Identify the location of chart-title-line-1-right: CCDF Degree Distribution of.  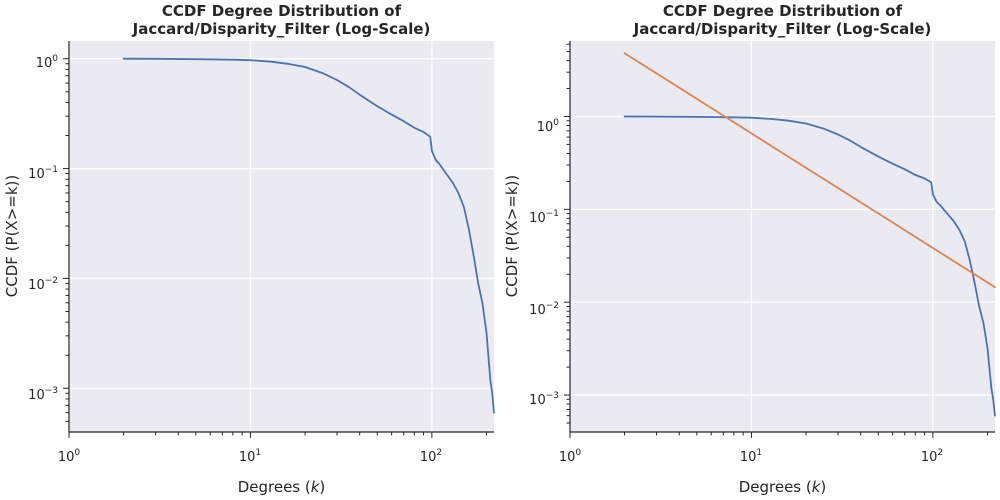
(783, 11).